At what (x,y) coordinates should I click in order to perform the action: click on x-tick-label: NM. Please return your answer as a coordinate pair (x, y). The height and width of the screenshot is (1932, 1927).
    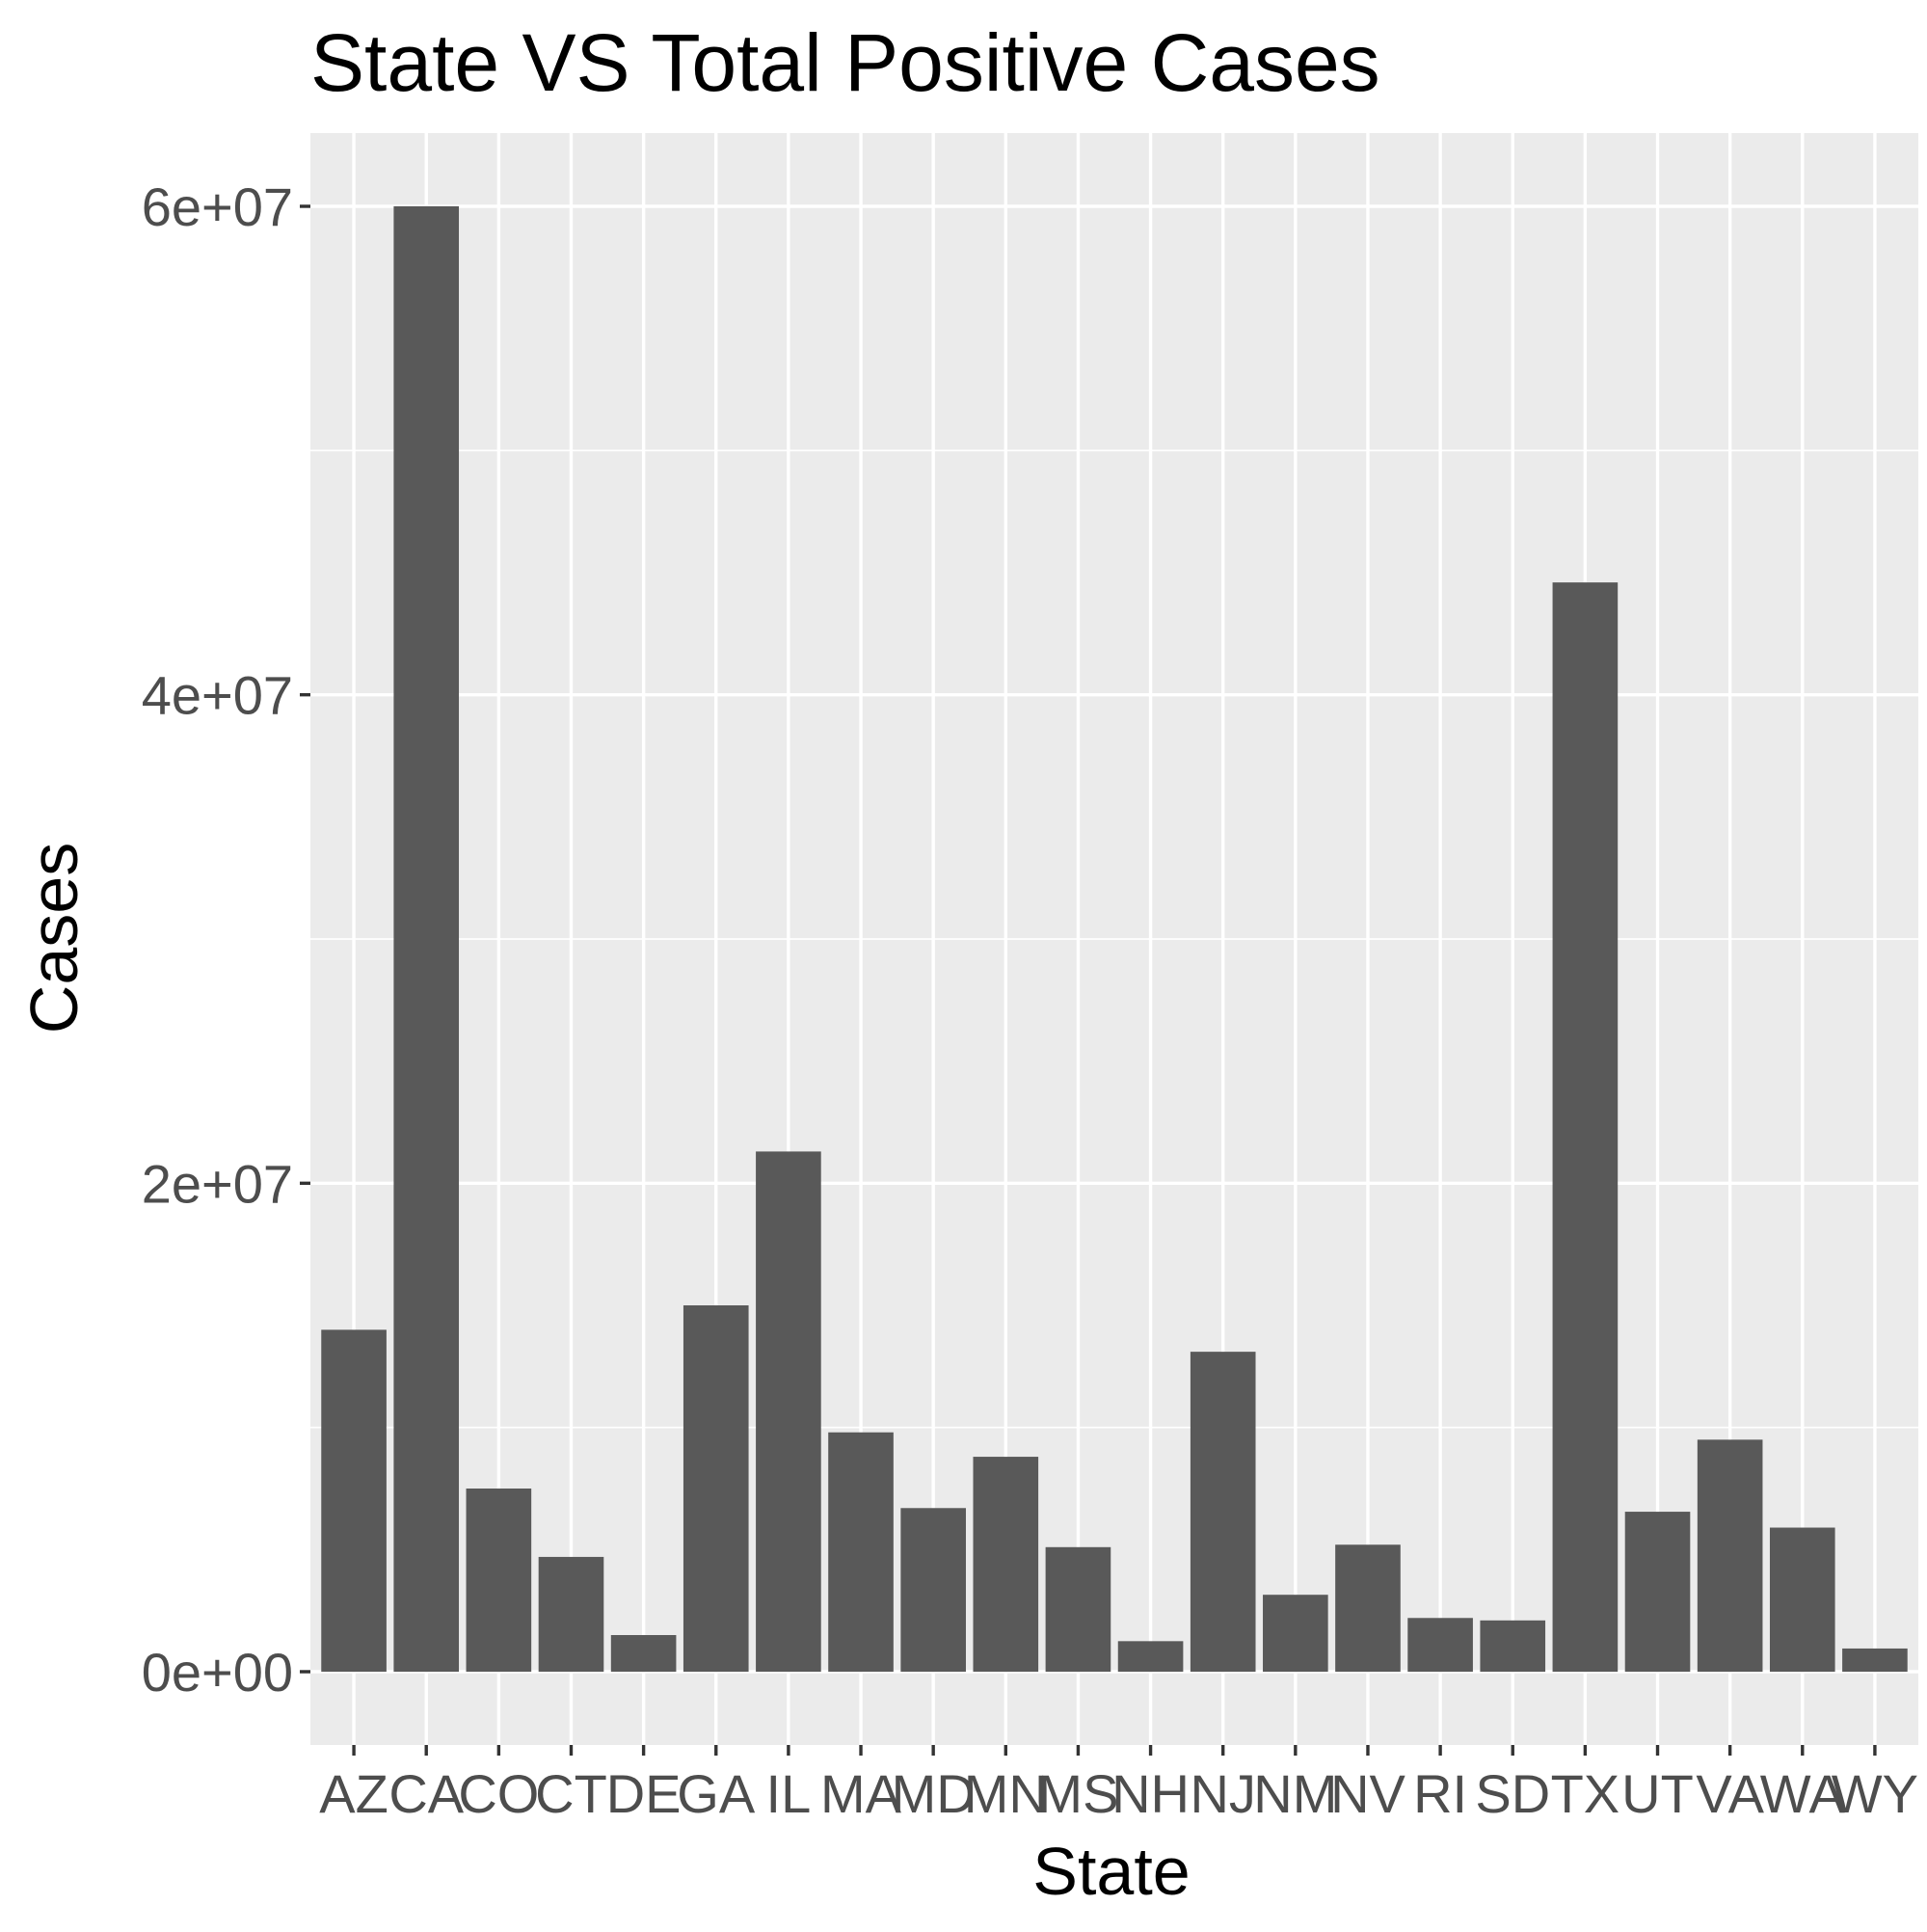
    Looking at the image, I should click on (1295, 1794).